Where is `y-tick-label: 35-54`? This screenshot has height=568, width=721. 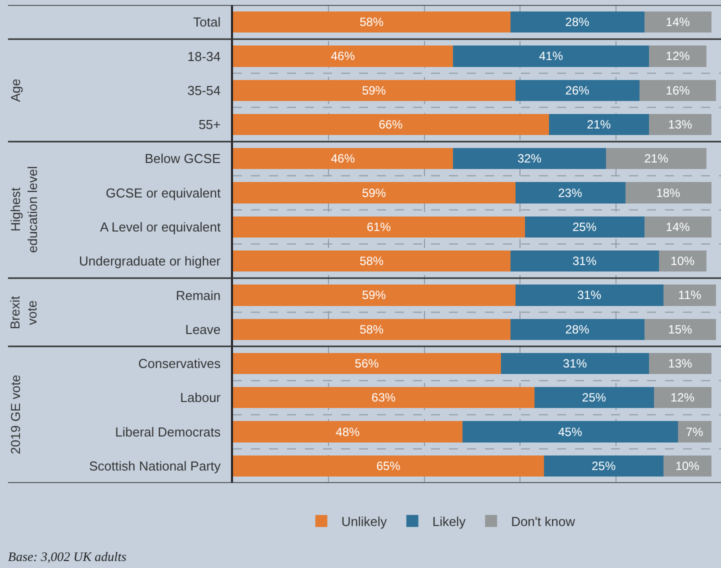 y-tick-label: 35-54 is located at coordinates (204, 90).